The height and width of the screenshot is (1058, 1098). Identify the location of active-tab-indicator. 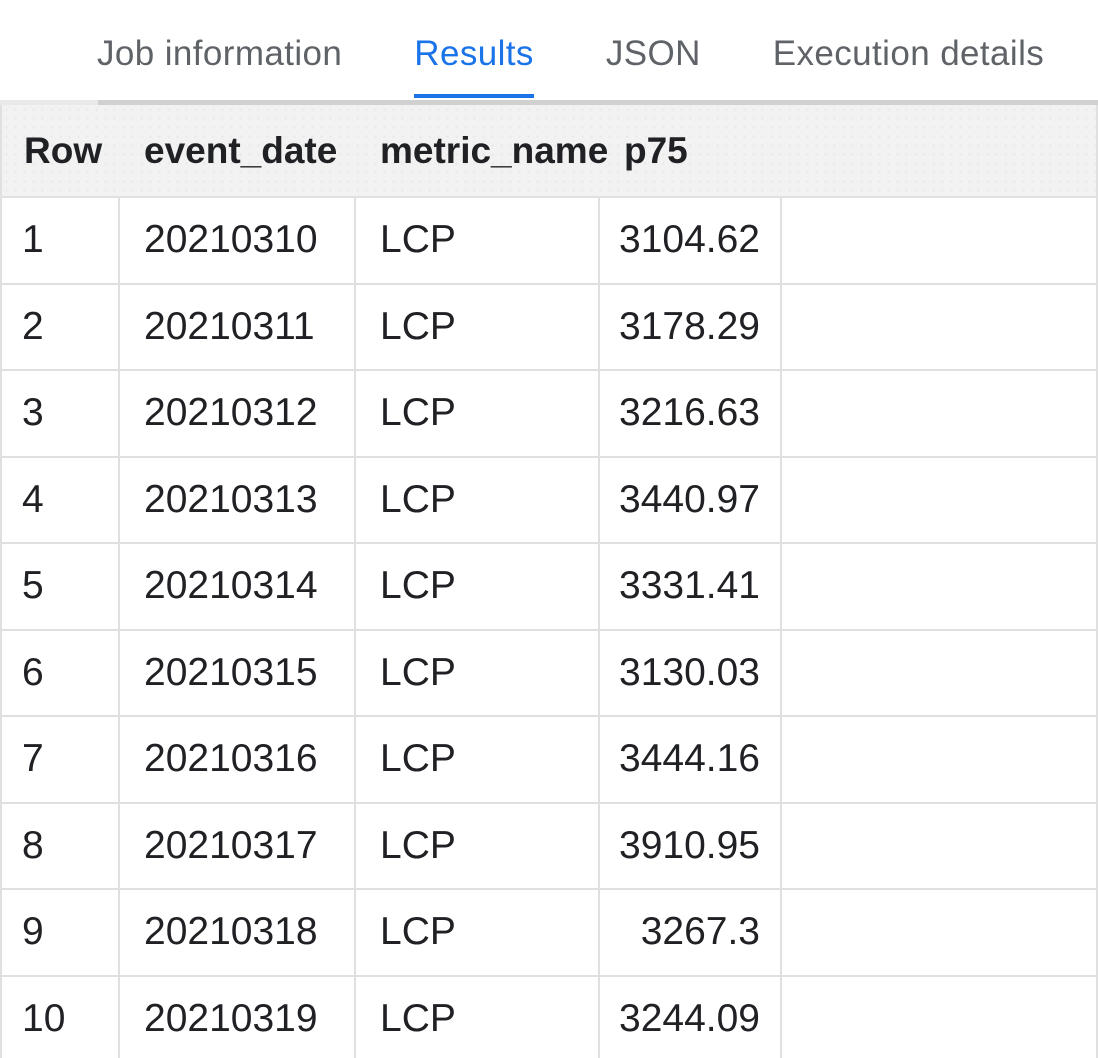
(474, 96).